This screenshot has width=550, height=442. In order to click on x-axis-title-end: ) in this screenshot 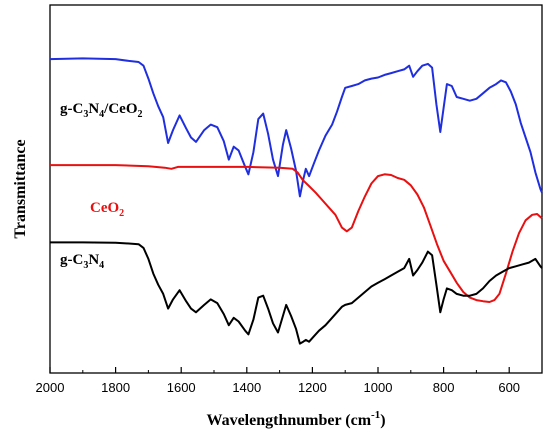, I will do `click(382, 420)`.